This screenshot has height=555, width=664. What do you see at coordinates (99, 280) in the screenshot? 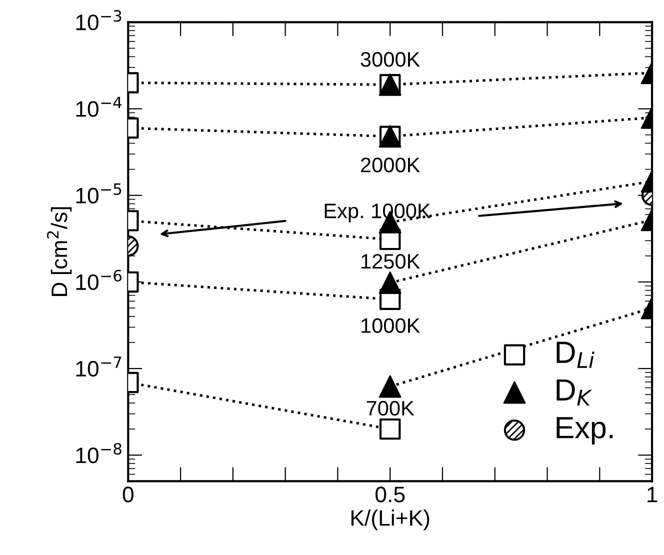
I see `y-tick-label: 10$^{−6}$` at bounding box center [99, 280].